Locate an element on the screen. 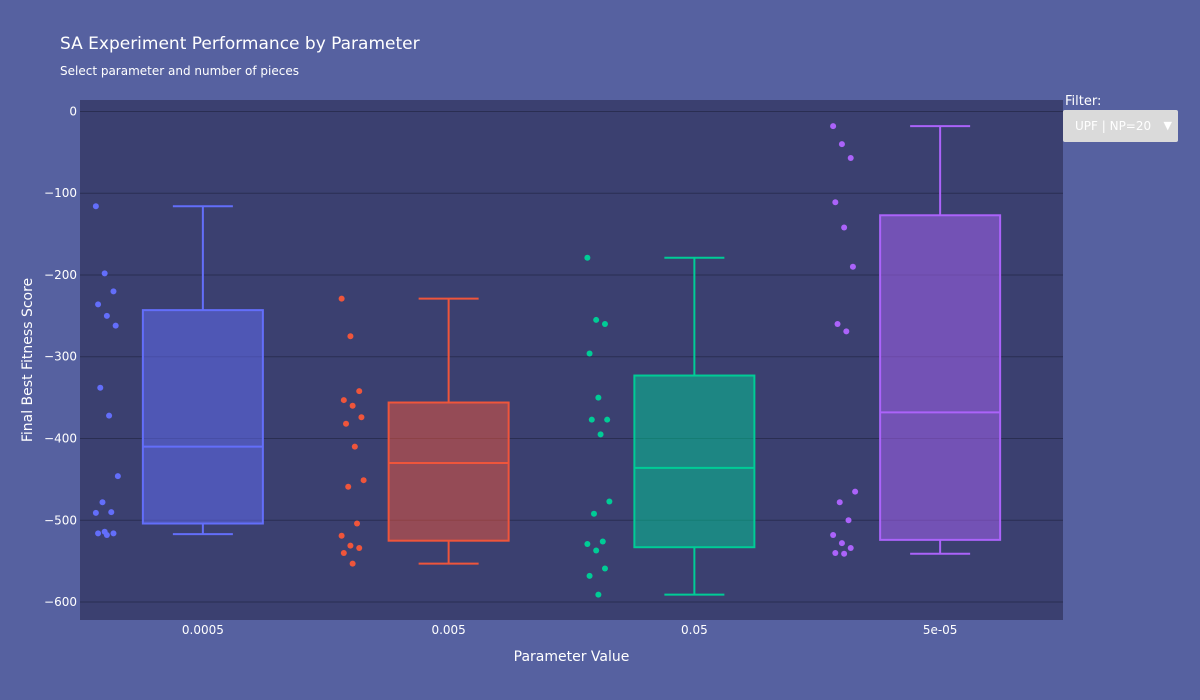  y-tick-label: −200 is located at coordinates (60, 275).